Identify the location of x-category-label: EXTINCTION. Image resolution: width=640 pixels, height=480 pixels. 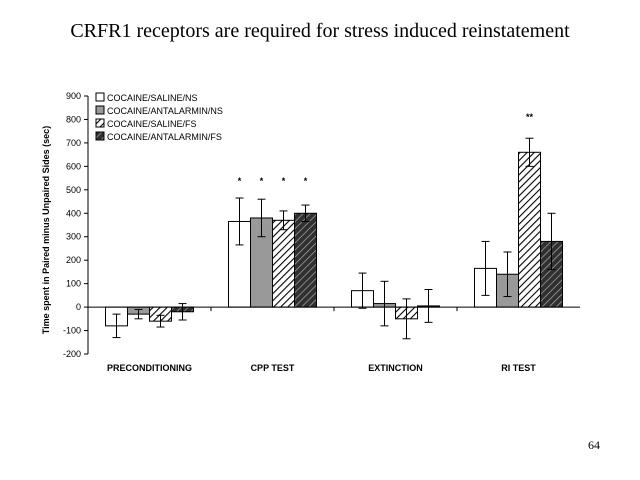
(395, 368).